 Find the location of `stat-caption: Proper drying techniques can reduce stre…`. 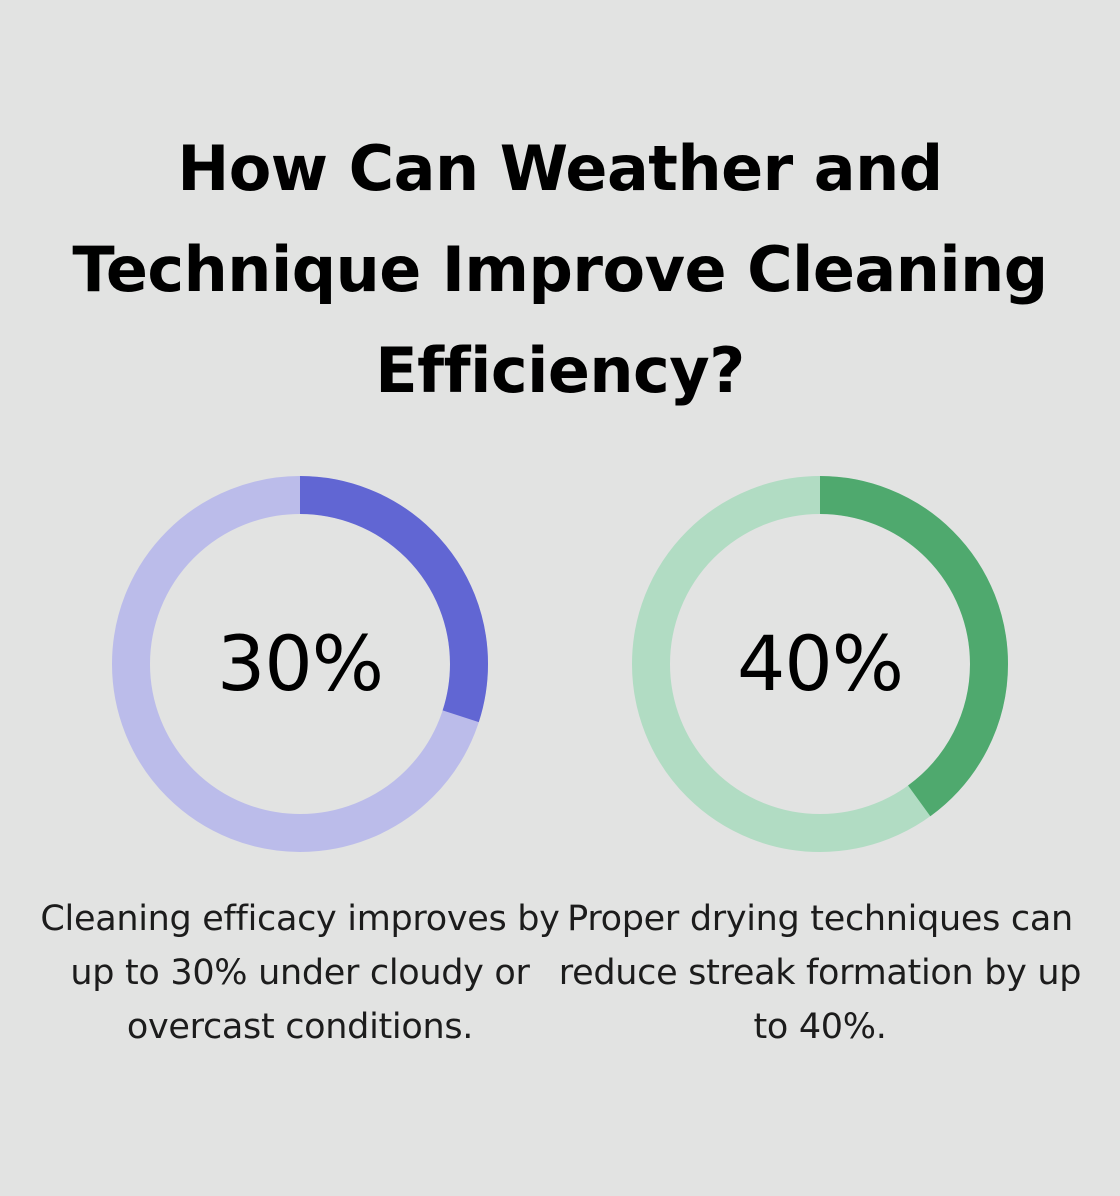

stat-caption: Proper drying techniques can reduce stre… is located at coordinates (820, 973).